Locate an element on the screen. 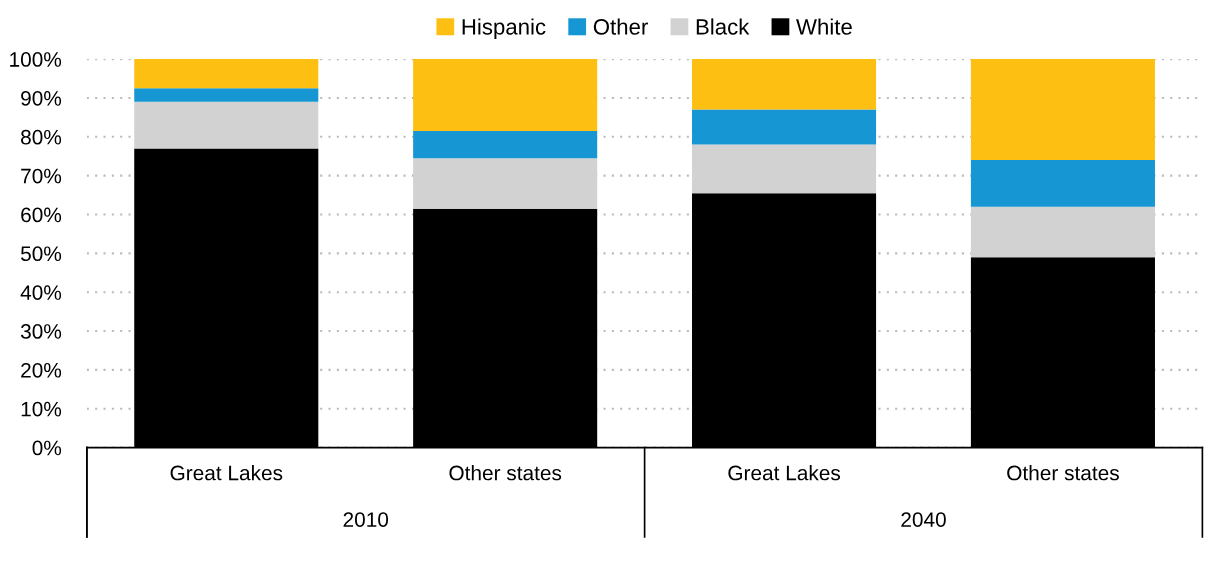  text: 2010 is located at coordinates (366, 519).